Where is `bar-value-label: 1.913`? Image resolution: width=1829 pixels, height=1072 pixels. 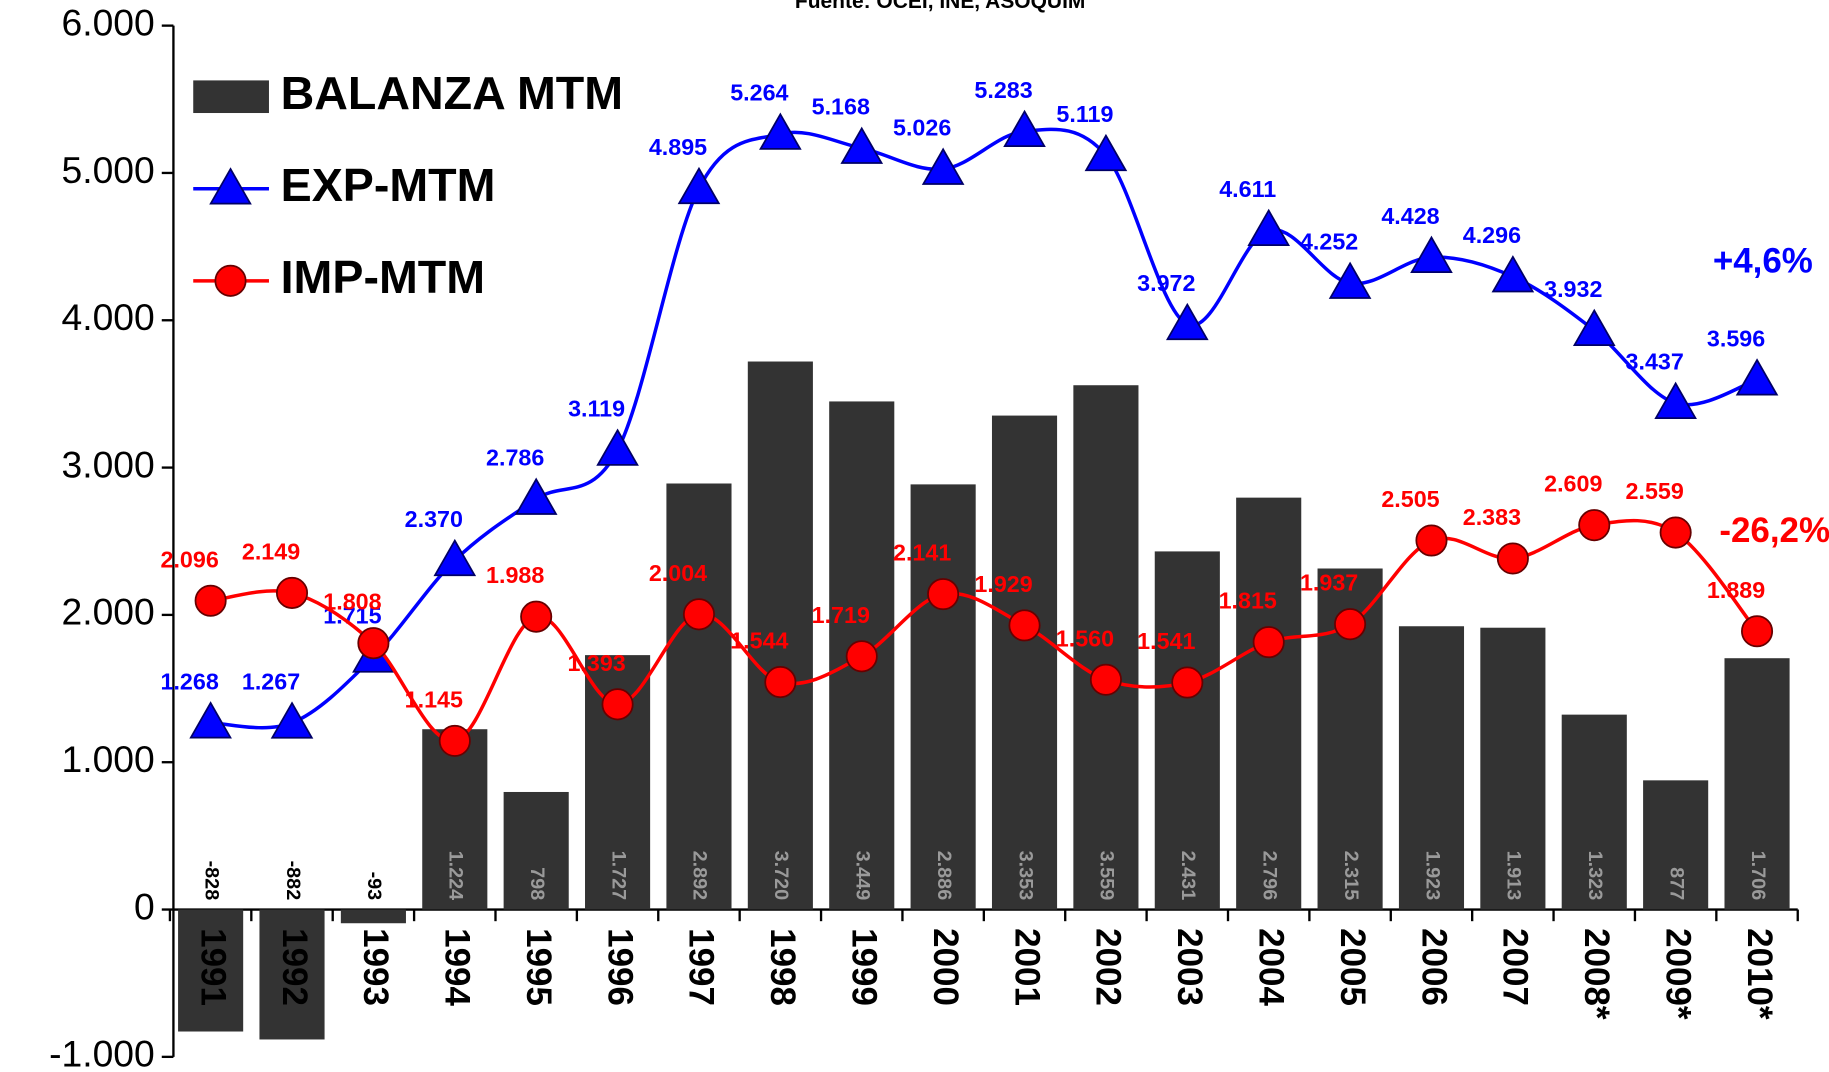 bar-value-label: 1.913 is located at coordinates (1514, 876).